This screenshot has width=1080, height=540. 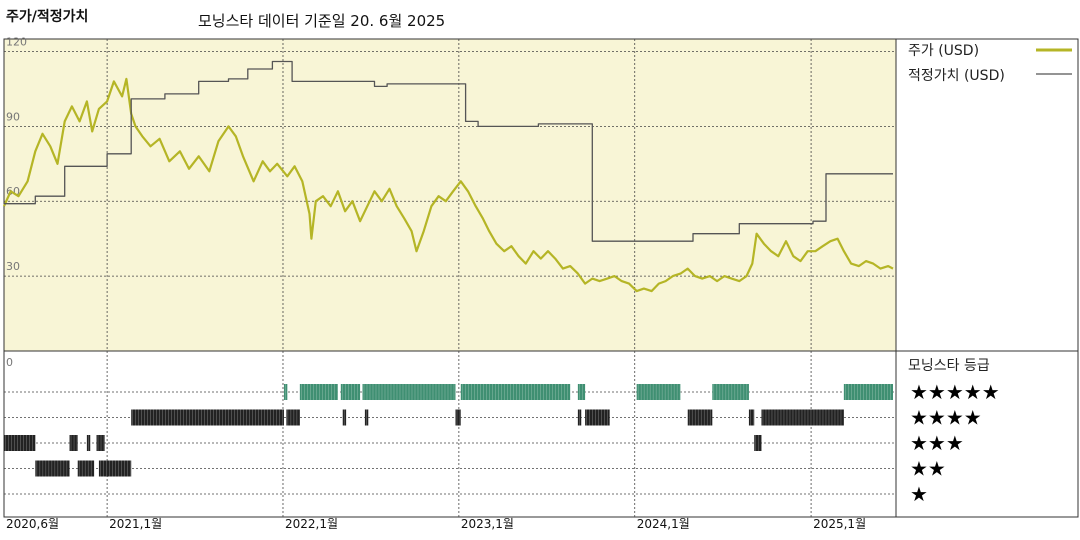 I want to click on y-tick-label: 120, so click(x=16, y=41).